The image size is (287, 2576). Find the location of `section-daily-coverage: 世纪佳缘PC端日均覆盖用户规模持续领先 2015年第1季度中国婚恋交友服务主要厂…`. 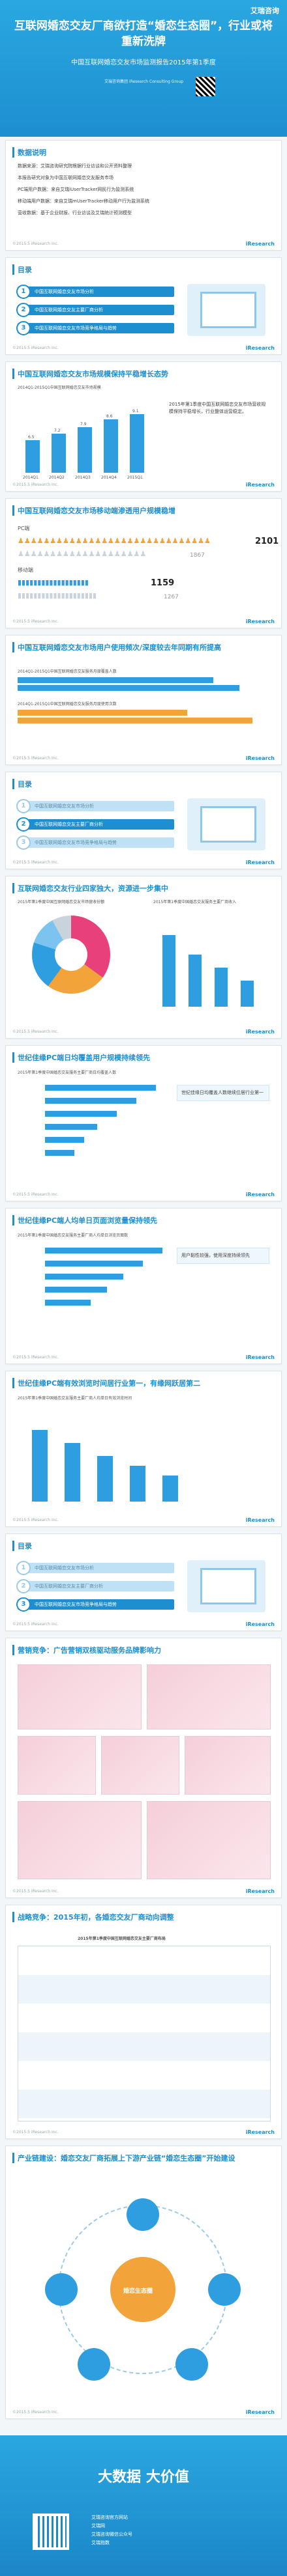

section-daily-coverage: 世纪佳缘PC端日均覆盖用户规模持续领先 2015年第1季度中国婚恋交友服务主要厂… is located at coordinates (143, 1123).